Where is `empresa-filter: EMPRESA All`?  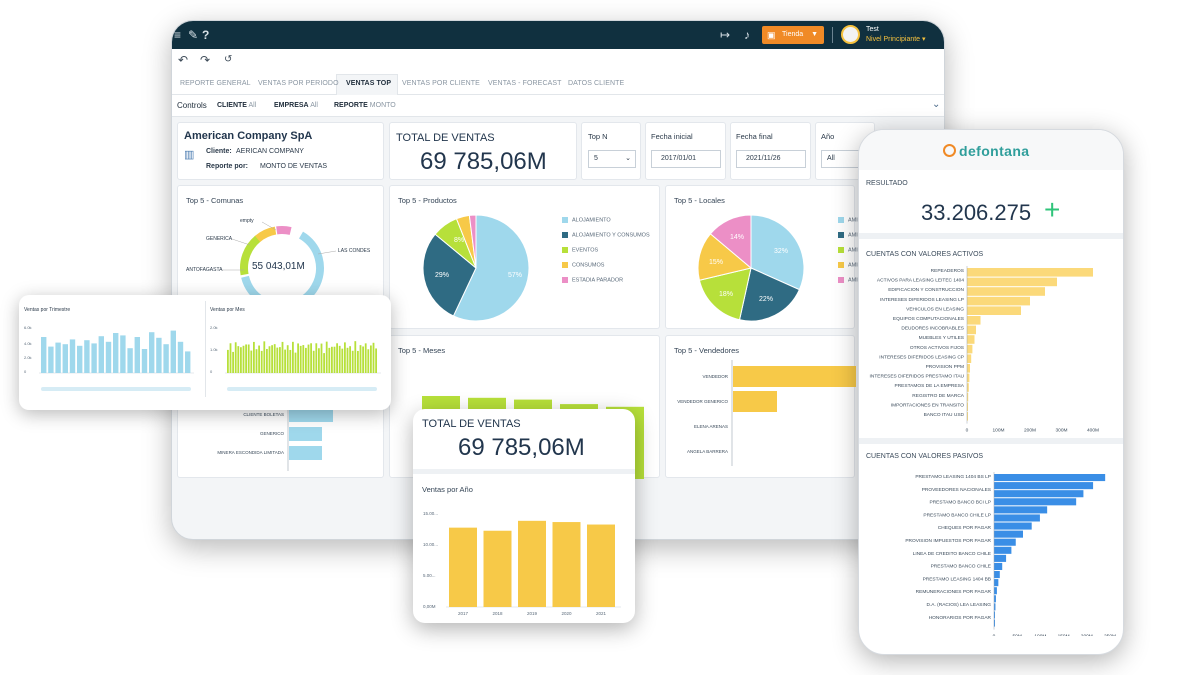 empresa-filter: EMPRESA All is located at coordinates (296, 105).